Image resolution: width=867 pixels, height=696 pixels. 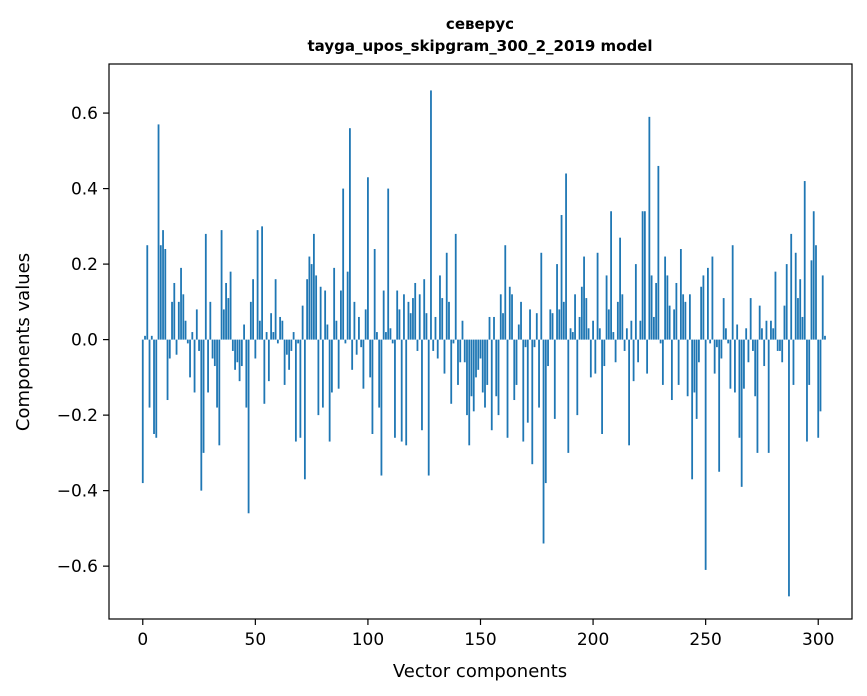 I want to click on x-tick-label: 250, so click(x=705, y=640).